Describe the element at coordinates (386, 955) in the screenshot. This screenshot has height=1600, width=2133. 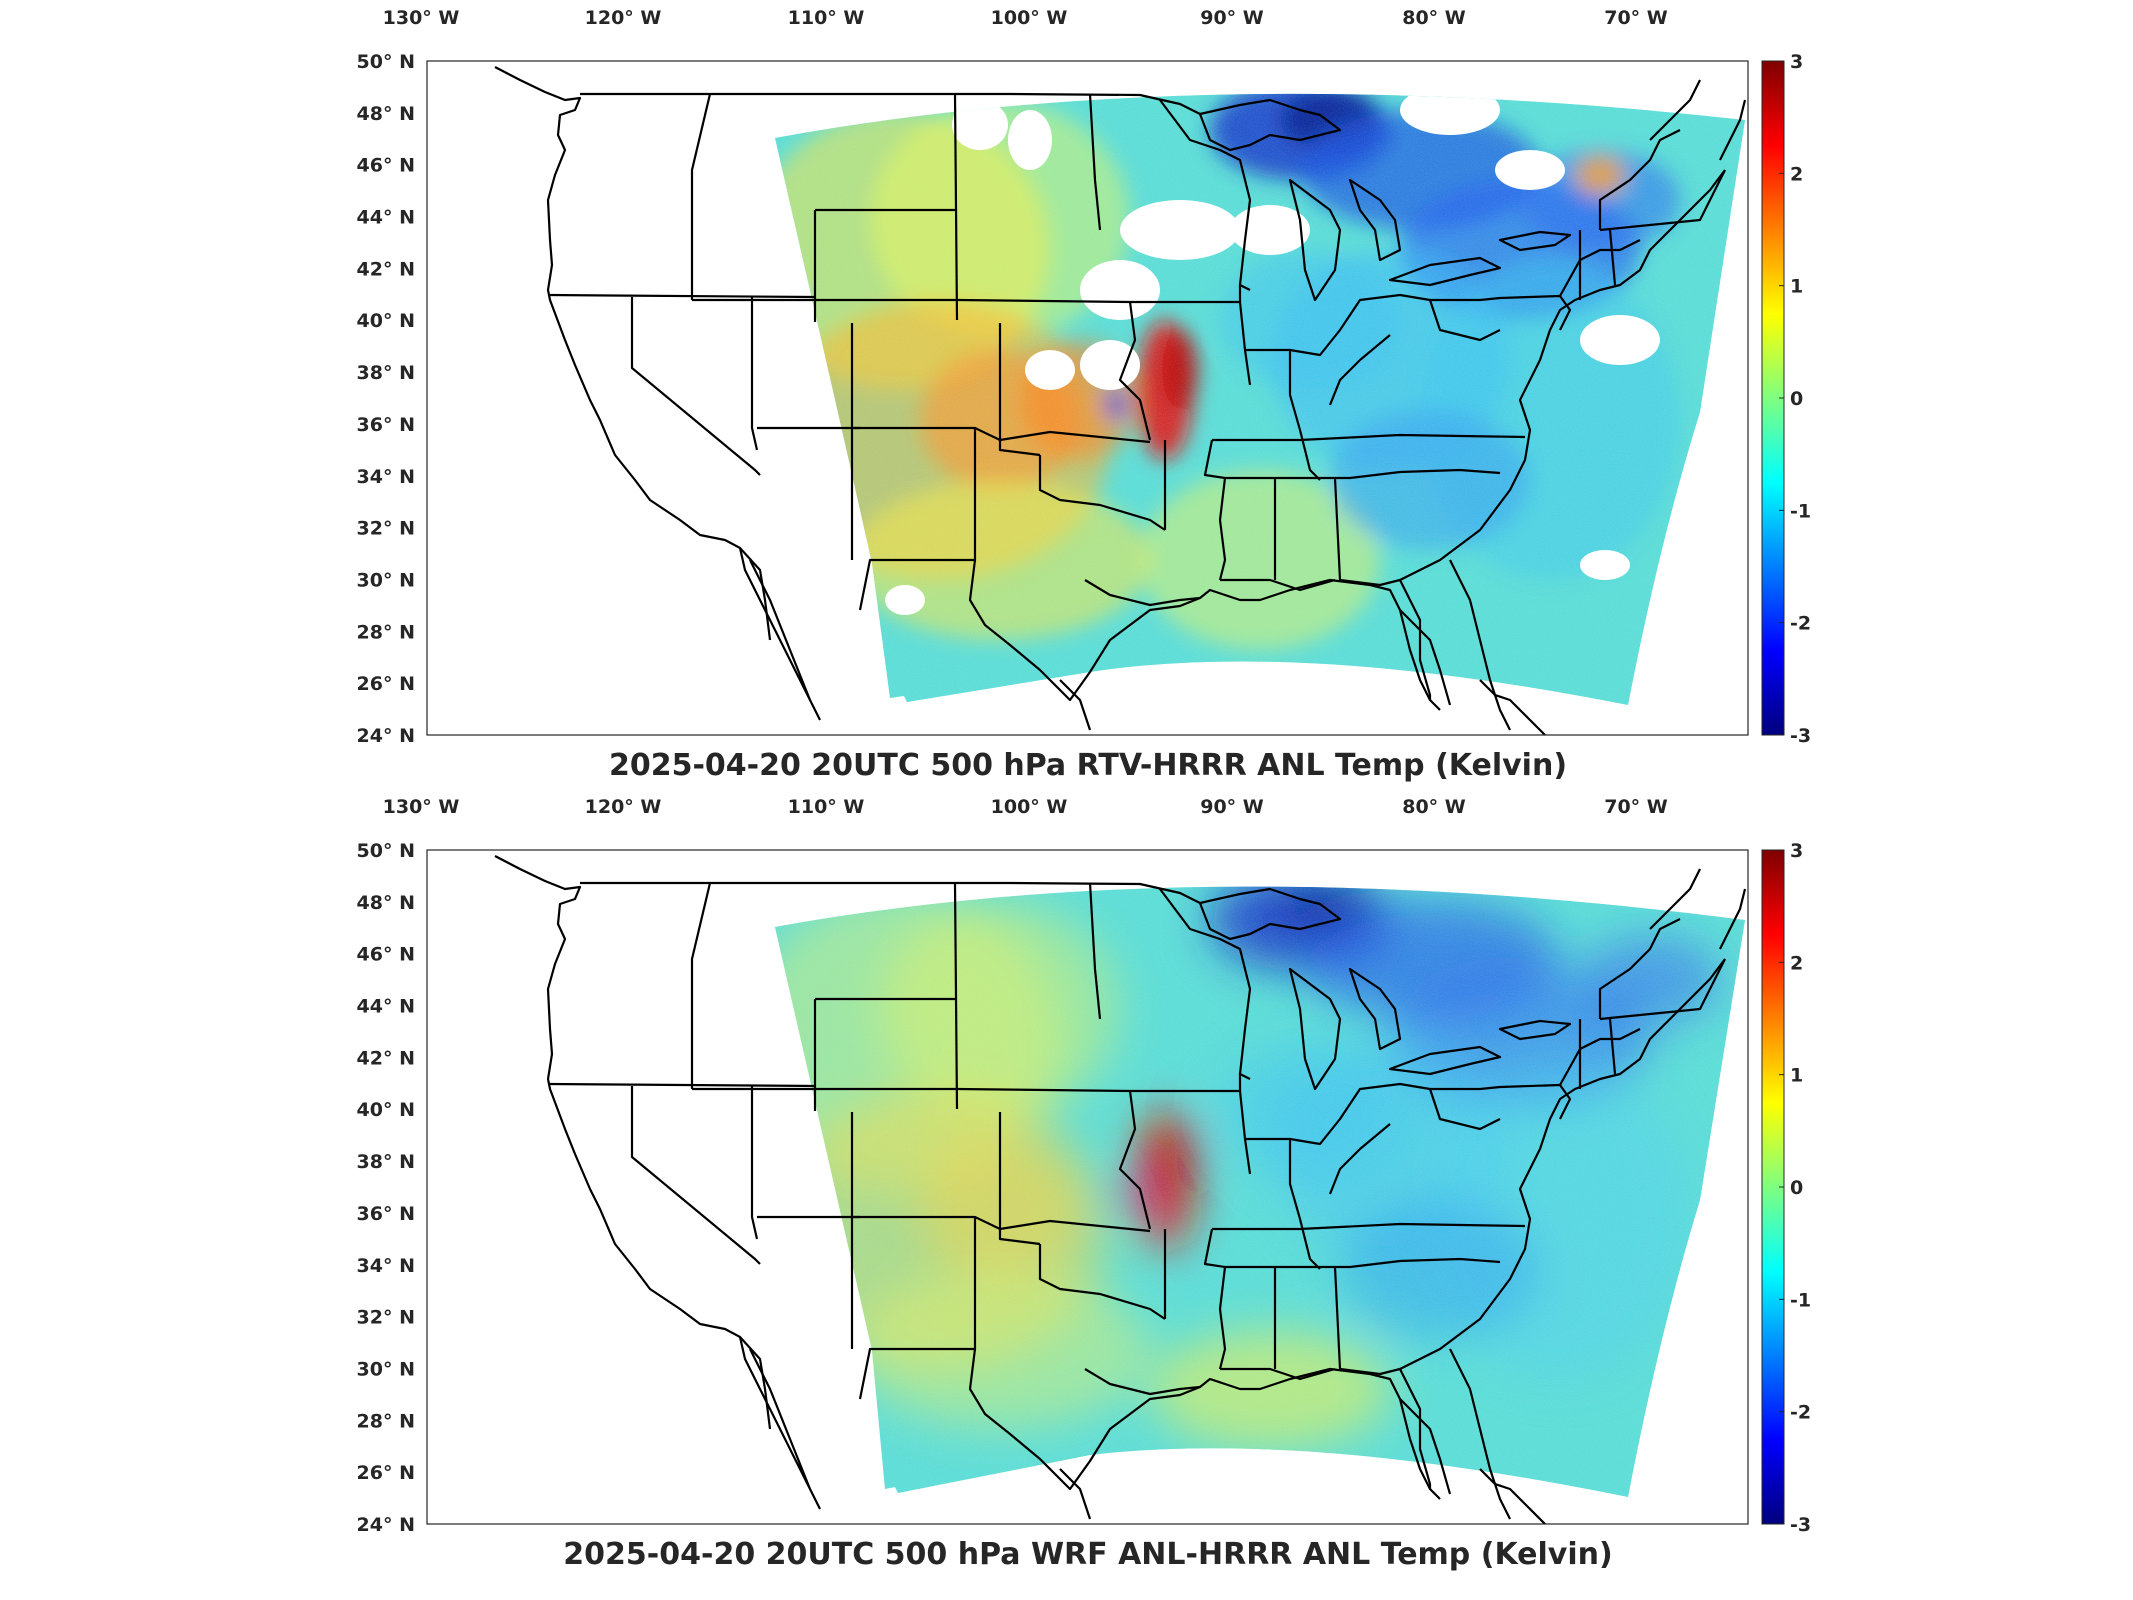
I see `lat-tick-label: 46° N` at that location.